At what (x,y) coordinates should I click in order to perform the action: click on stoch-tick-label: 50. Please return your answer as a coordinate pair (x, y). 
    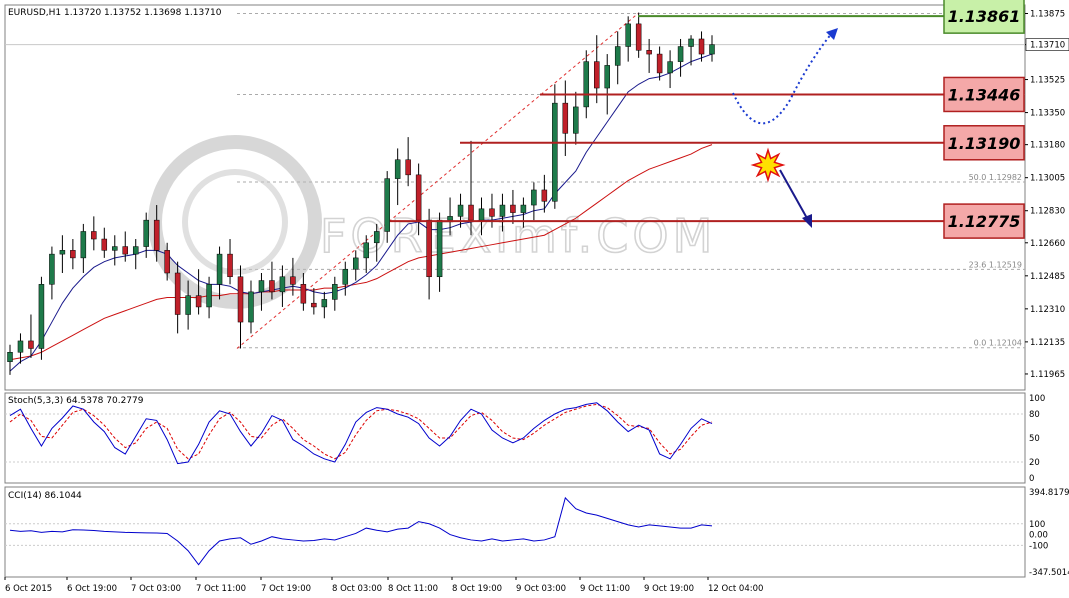
    Looking at the image, I should click on (1034, 439).